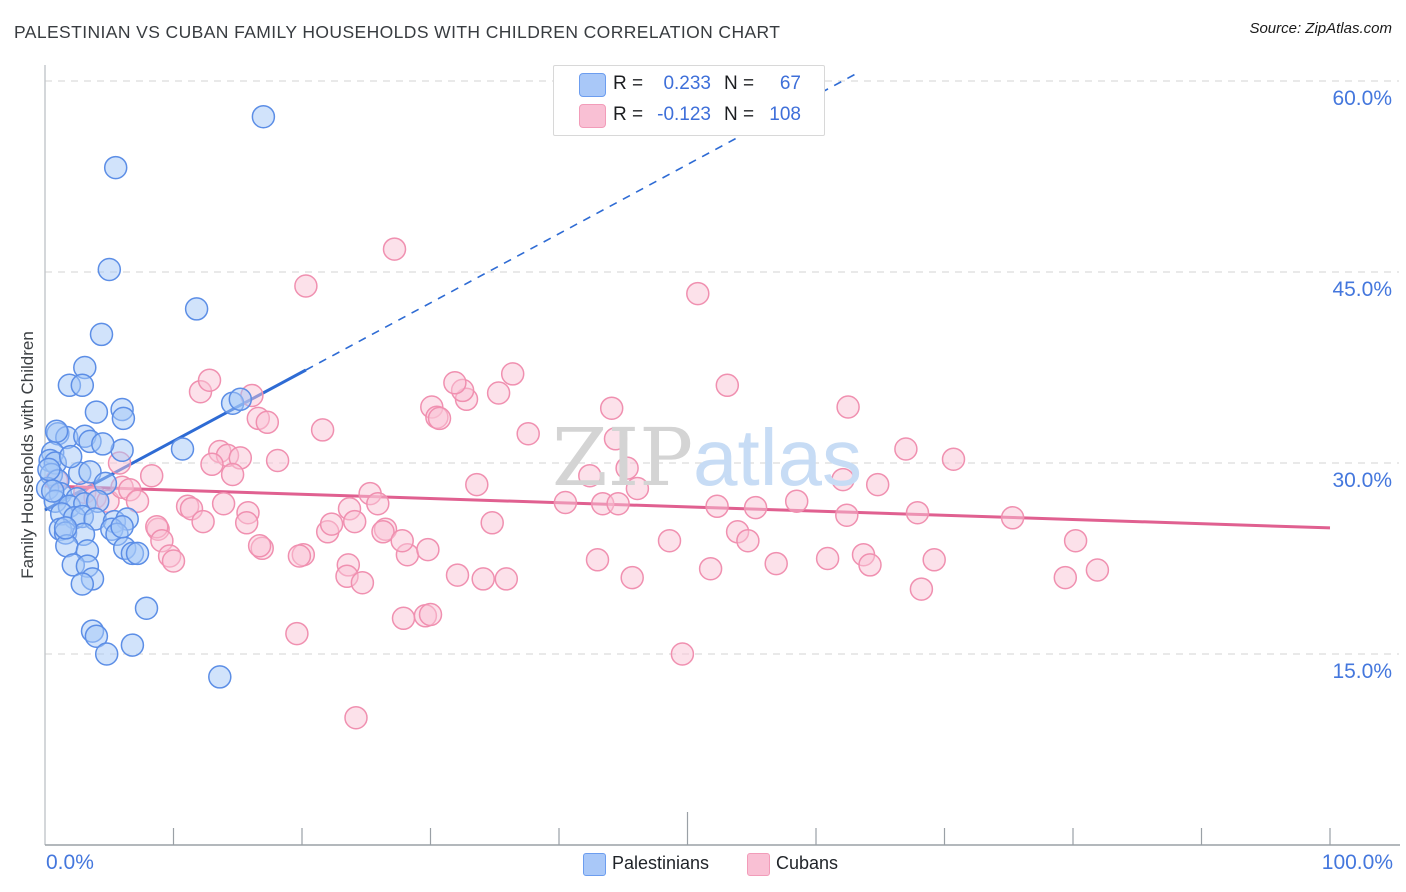 The image size is (1406, 892). What do you see at coordinates (628, 114) in the screenshot?
I see `r-label: R =` at bounding box center [628, 114].